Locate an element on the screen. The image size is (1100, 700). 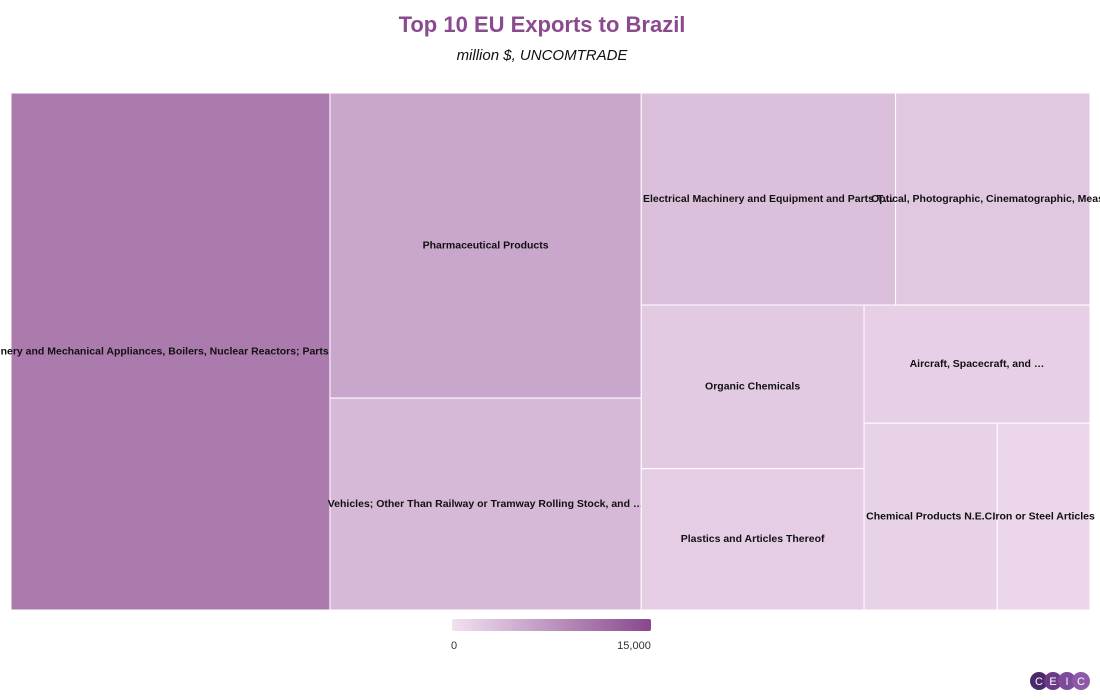
chart-subtitle: million $, UNCOMTRADE is located at coordinates (543, 55).